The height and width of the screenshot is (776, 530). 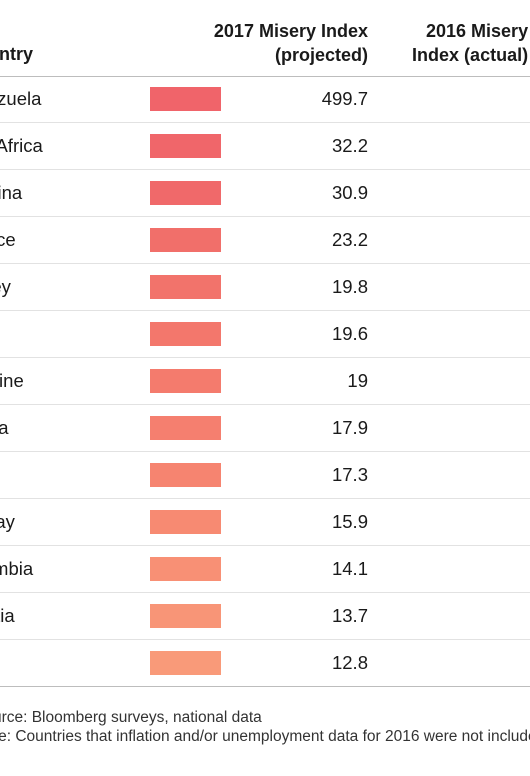 I want to click on country-cell: Uruguay, so click(x=7, y=521).